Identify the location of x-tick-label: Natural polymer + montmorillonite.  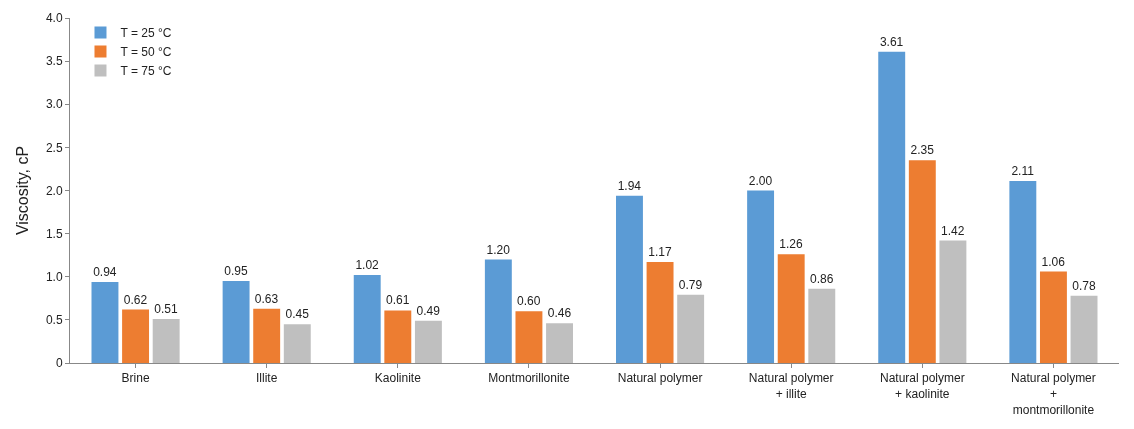
(1053, 394).